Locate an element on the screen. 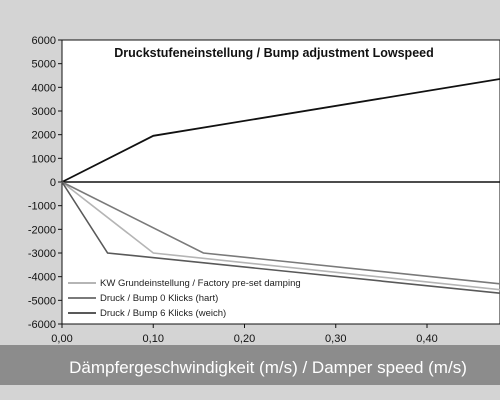 This screenshot has width=500, height=400. y-tick-label: 2000 is located at coordinates (44, 136).